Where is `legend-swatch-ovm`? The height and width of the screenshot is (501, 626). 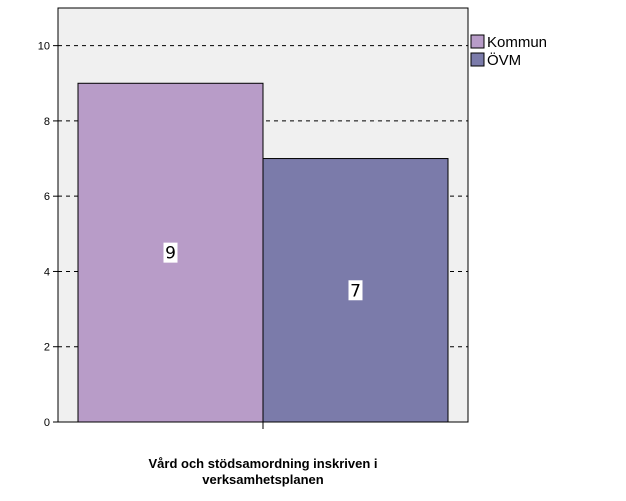
legend-swatch-ovm is located at coordinates (477, 59).